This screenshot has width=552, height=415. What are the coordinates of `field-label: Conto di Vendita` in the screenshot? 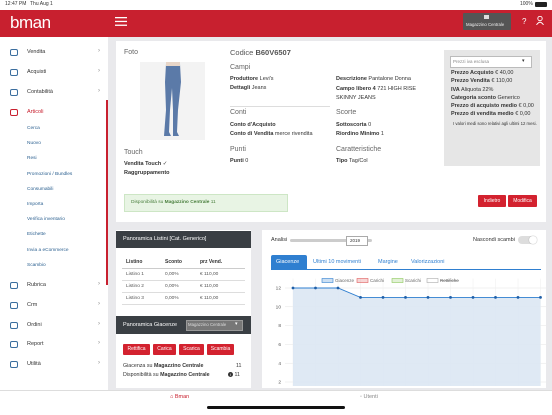 It's located at (252, 134).